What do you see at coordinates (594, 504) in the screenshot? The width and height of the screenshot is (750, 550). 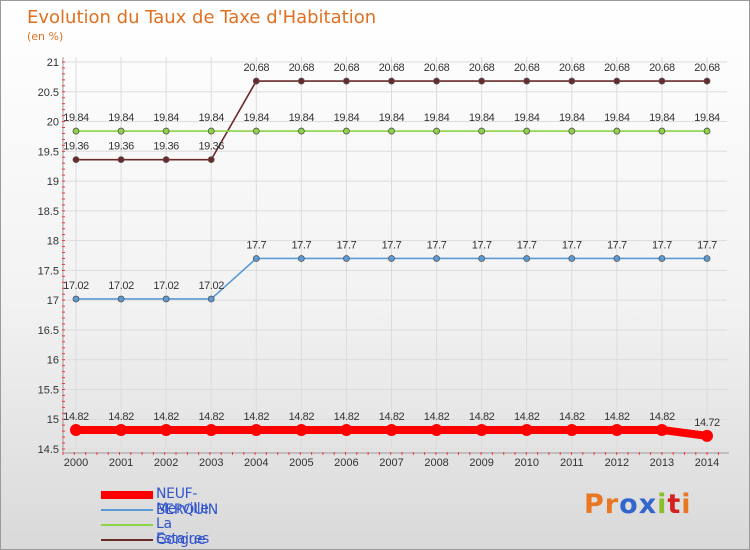 I see `logo-letter: P` at bounding box center [594, 504].